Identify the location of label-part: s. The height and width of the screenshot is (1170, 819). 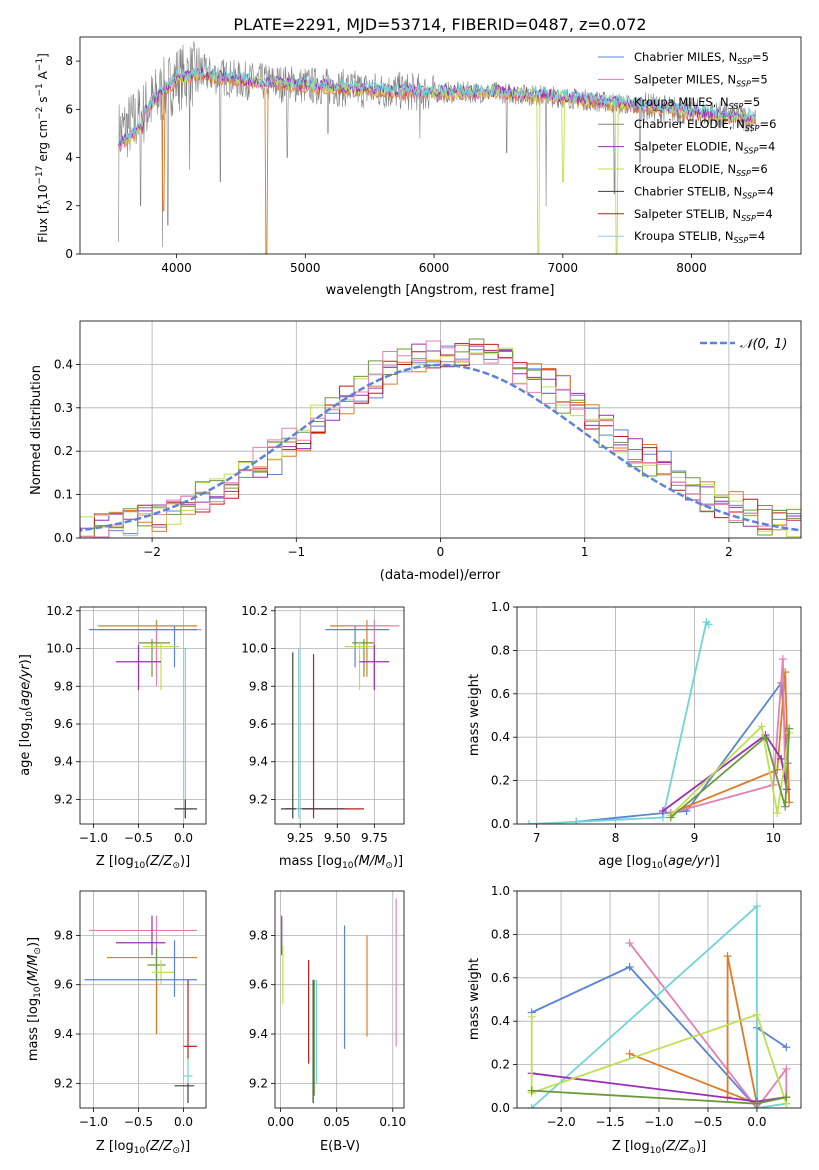
(43, 102).